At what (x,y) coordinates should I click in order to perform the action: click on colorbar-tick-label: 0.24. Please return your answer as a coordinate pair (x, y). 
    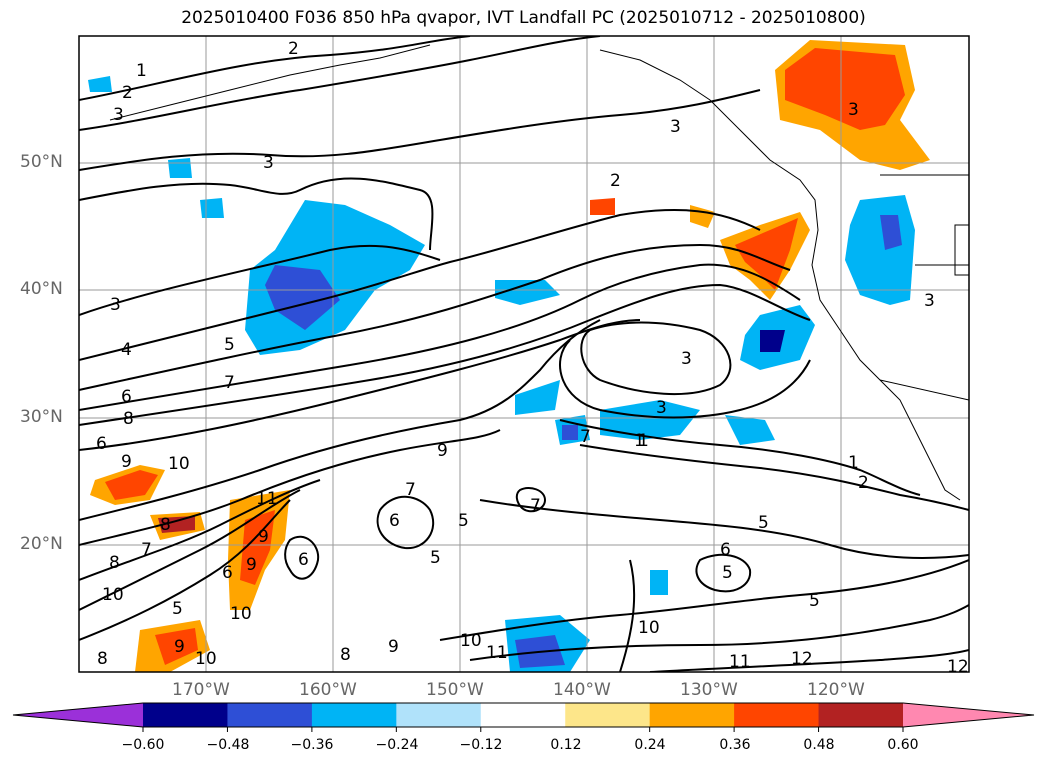
    Looking at the image, I should click on (650, 745).